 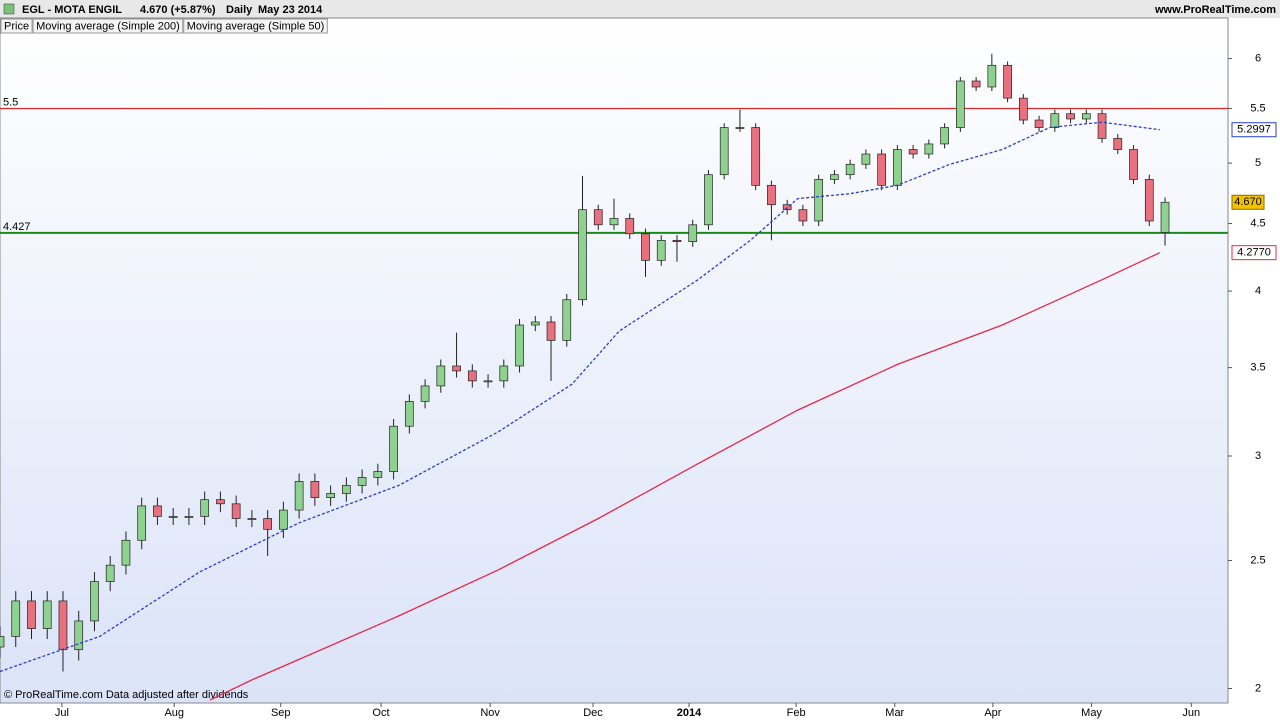 I want to click on x-tick-label: Mar, so click(x=894, y=713).